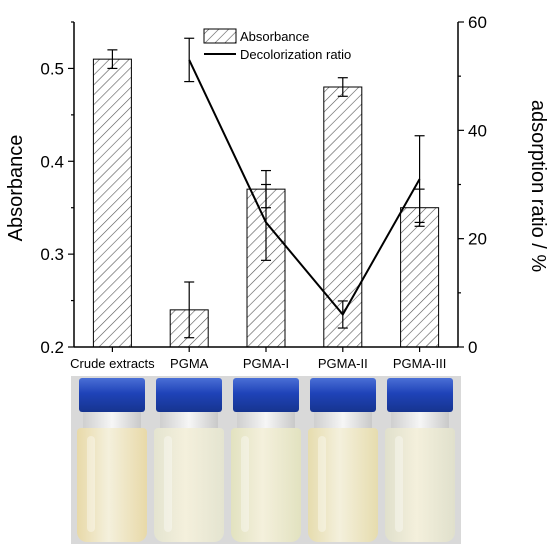 The height and width of the screenshot is (550, 548). What do you see at coordinates (477, 130) in the screenshot?
I see `y2-tick-label: 40` at bounding box center [477, 130].